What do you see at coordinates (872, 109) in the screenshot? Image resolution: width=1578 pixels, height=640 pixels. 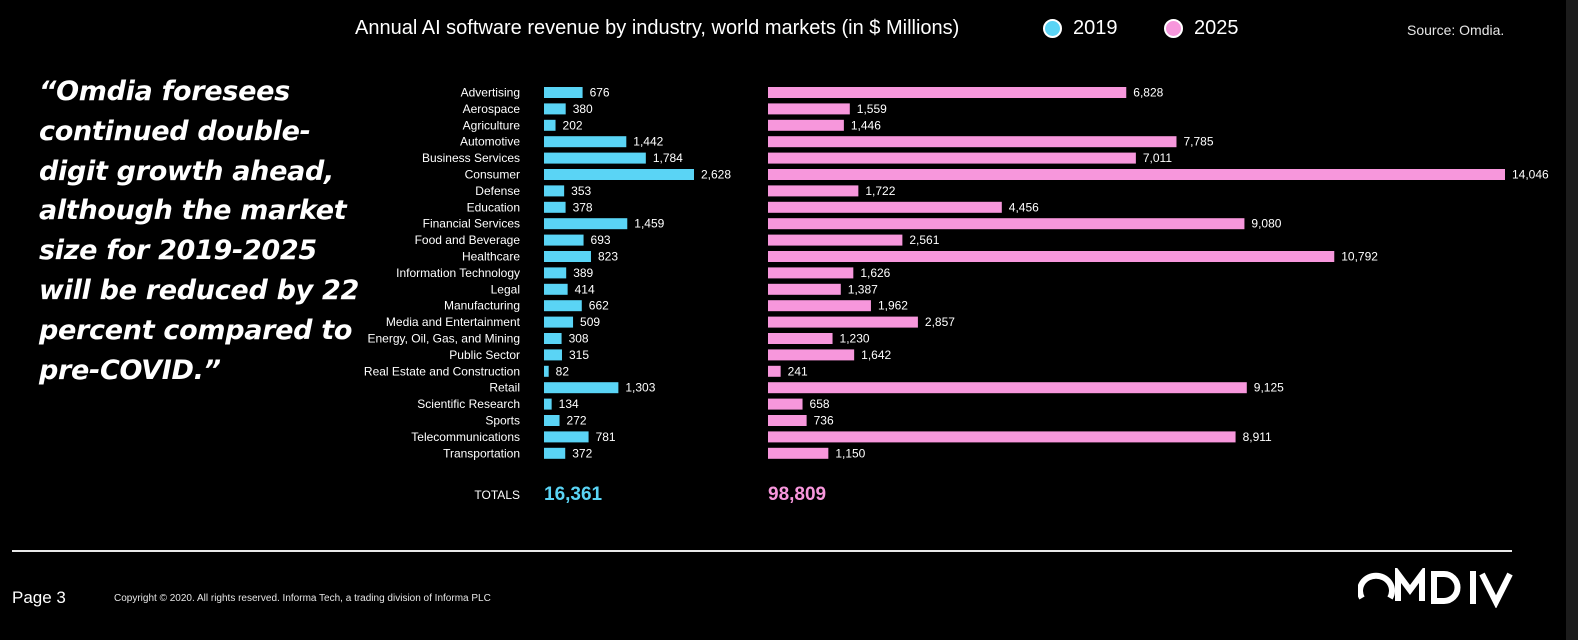 I see `value-label-2025-aerospace: 1,559` at bounding box center [872, 109].